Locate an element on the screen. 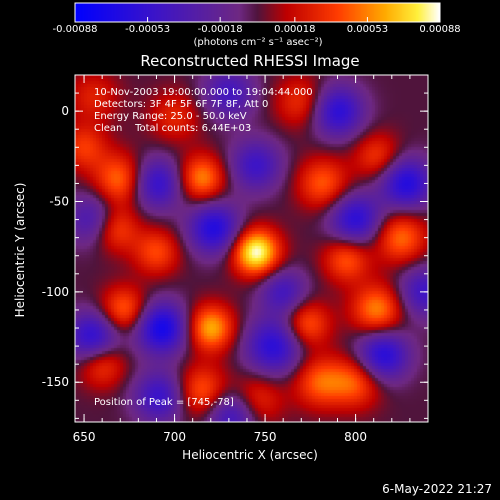  colorbar-tick-label: -0.00088 is located at coordinates (75, 29).